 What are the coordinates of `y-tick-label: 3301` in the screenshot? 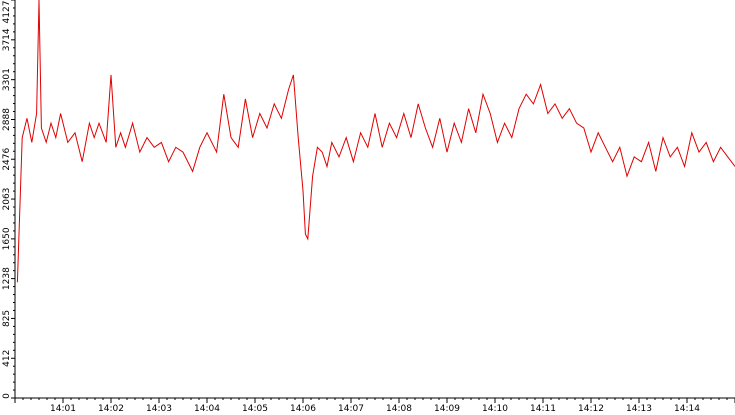 It's located at (7, 79).